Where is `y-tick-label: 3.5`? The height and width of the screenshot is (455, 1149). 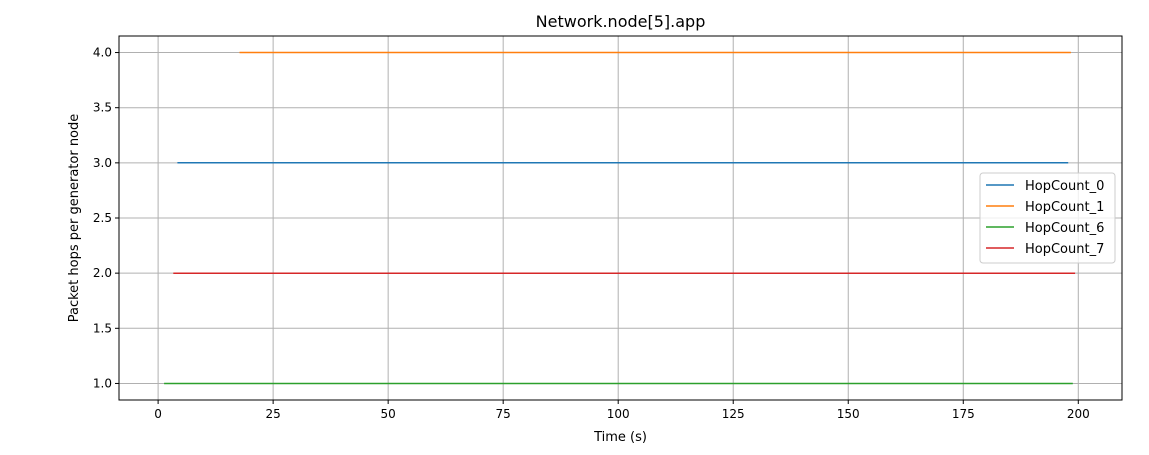 y-tick-label: 3.5 is located at coordinates (102, 108).